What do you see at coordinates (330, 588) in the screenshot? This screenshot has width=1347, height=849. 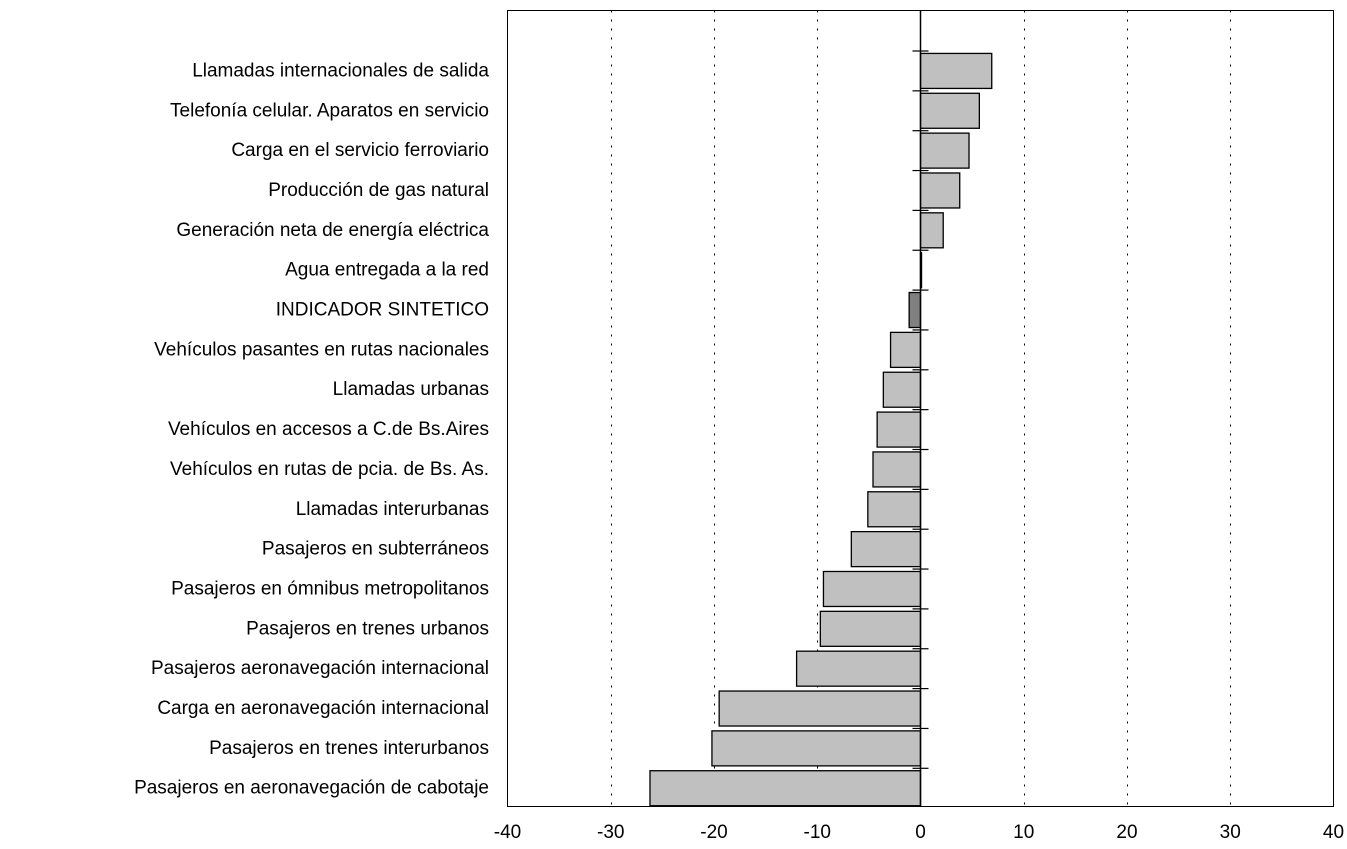 I see `category-label: Pasajeros en ómnibus metropolitanos` at bounding box center [330, 588].